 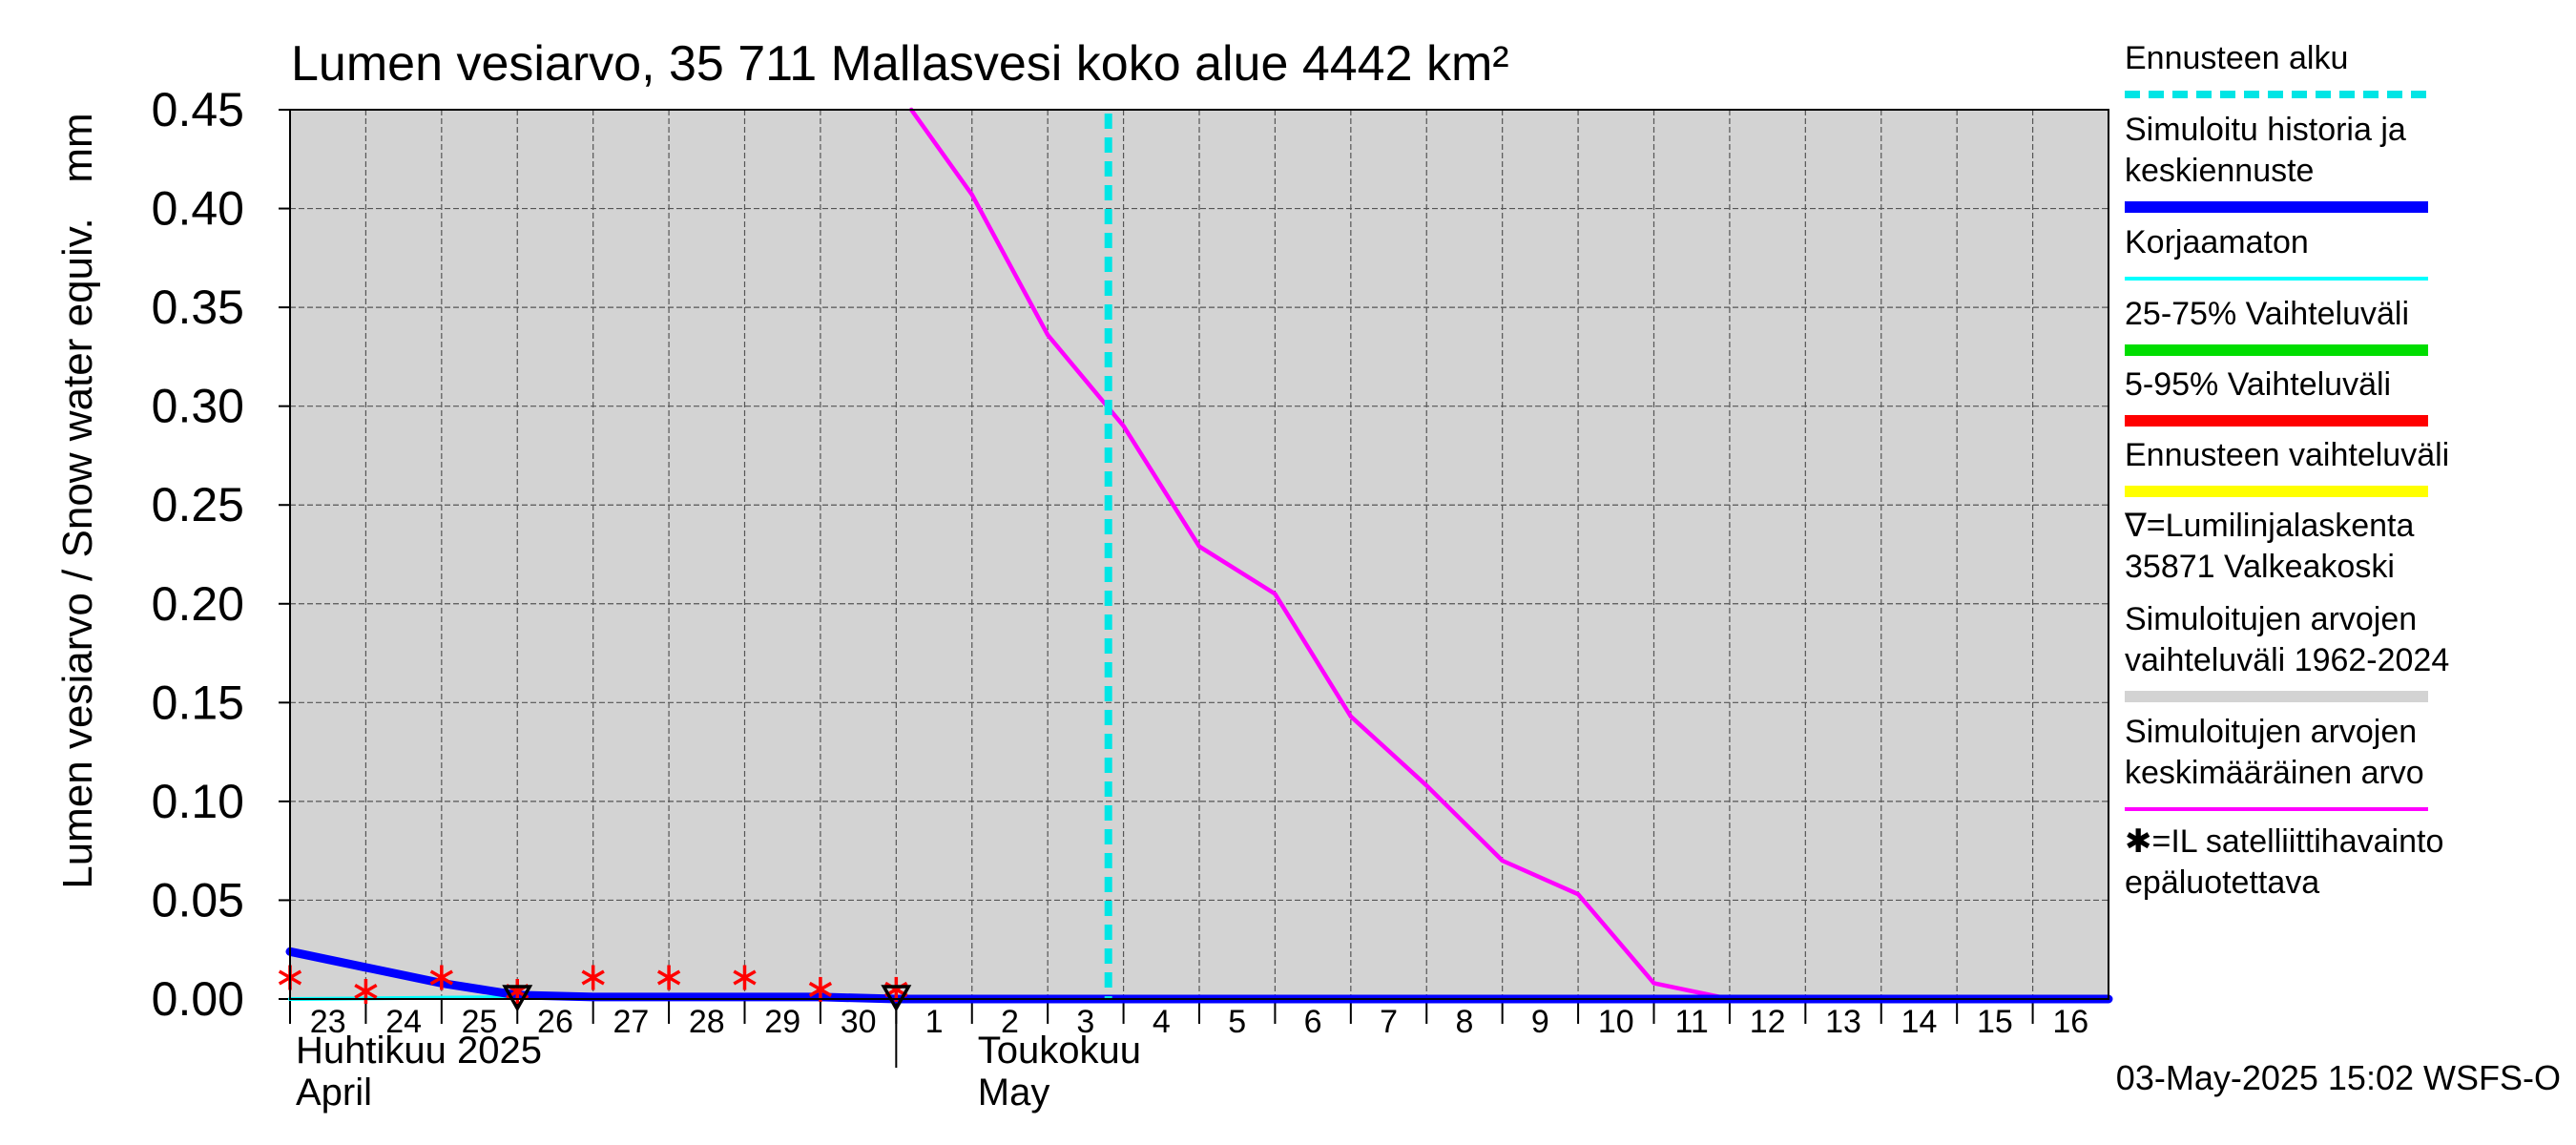 I want to click on legend-label: 5-95% Vaihteluväli, so click(x=2258, y=384).